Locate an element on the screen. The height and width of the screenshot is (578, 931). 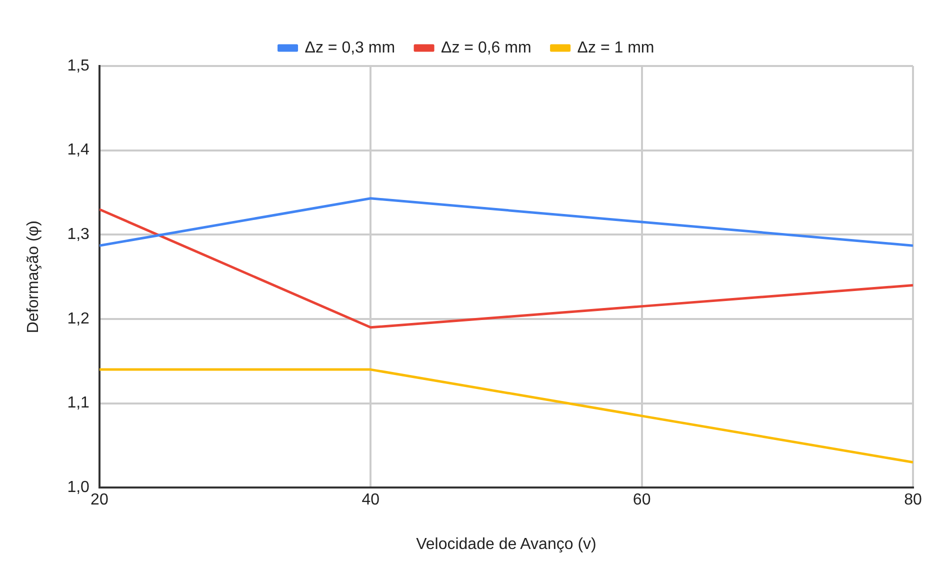
x-axis-title: Velocidade de Avanço (v) is located at coordinates (506, 544).